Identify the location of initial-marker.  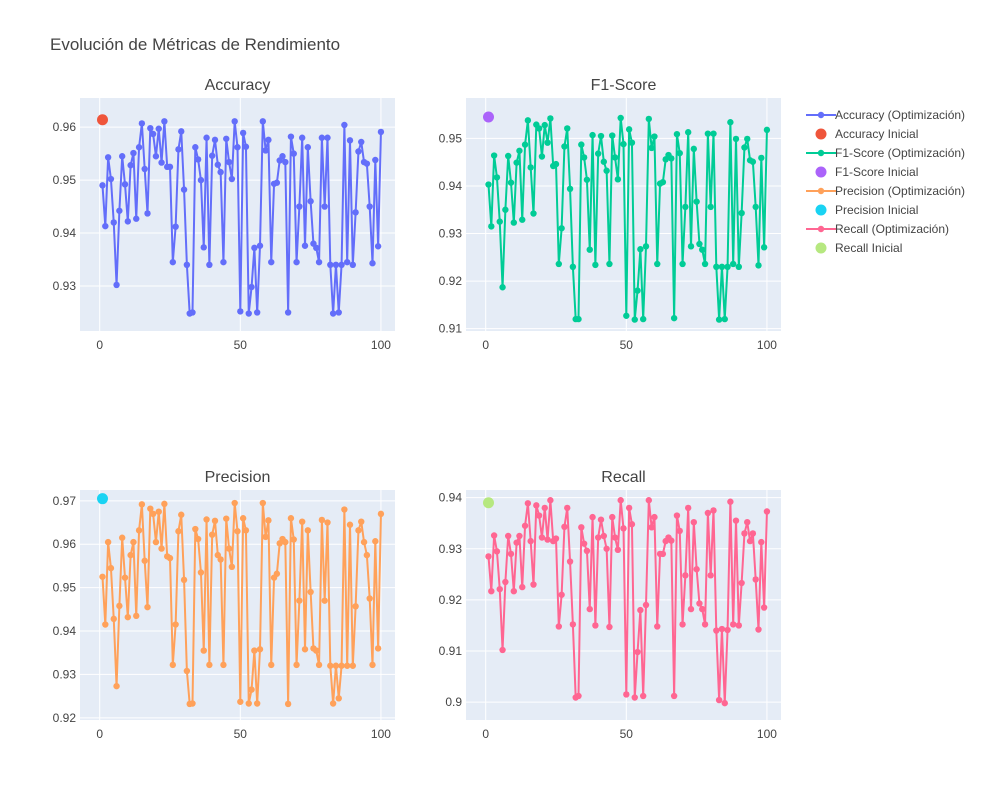
(488, 117).